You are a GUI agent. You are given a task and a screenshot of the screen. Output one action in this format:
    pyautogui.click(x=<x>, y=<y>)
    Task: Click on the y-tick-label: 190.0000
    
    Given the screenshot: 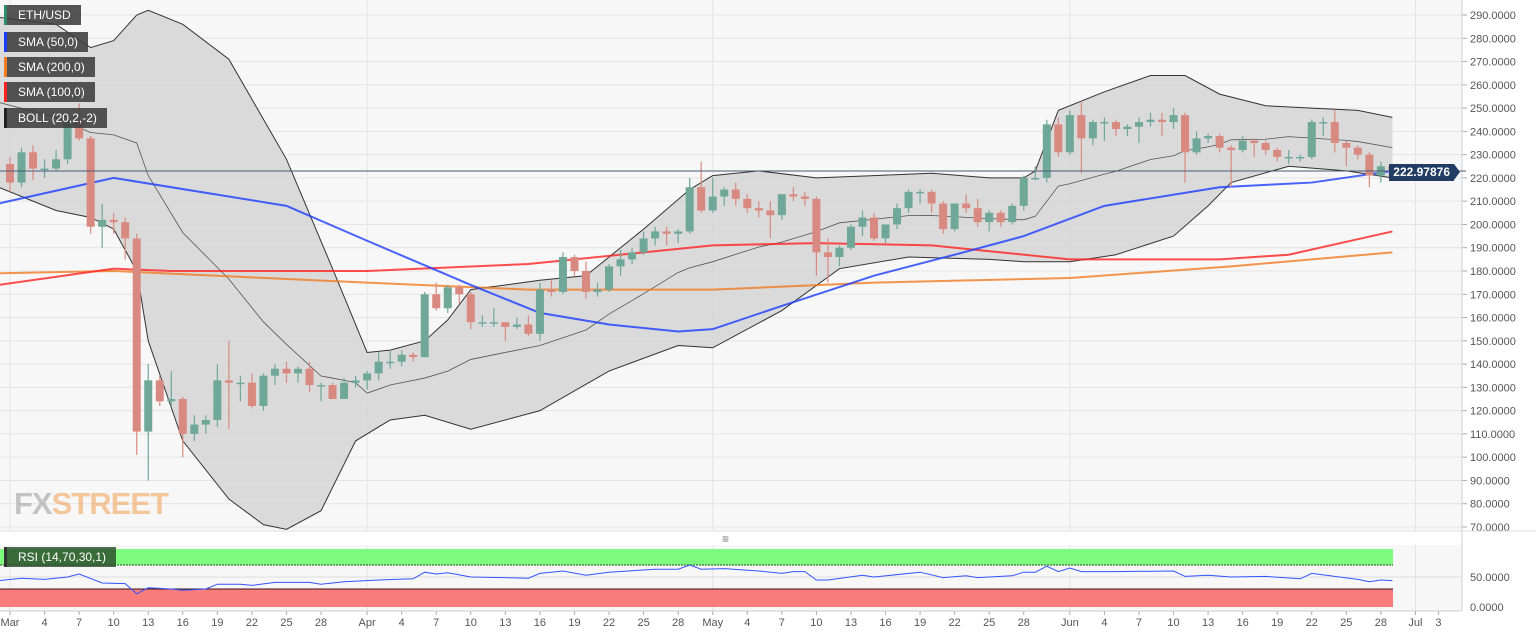 What is the action you would take?
    pyautogui.click(x=1493, y=249)
    